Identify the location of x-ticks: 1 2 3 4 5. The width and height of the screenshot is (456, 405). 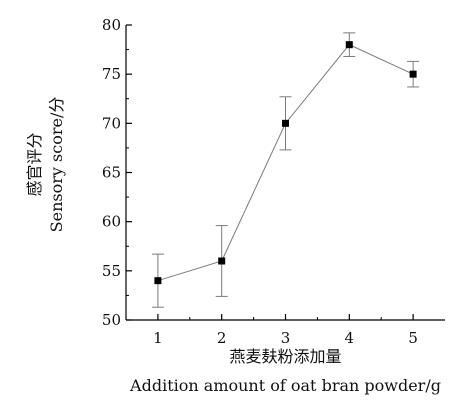
(285, 330).